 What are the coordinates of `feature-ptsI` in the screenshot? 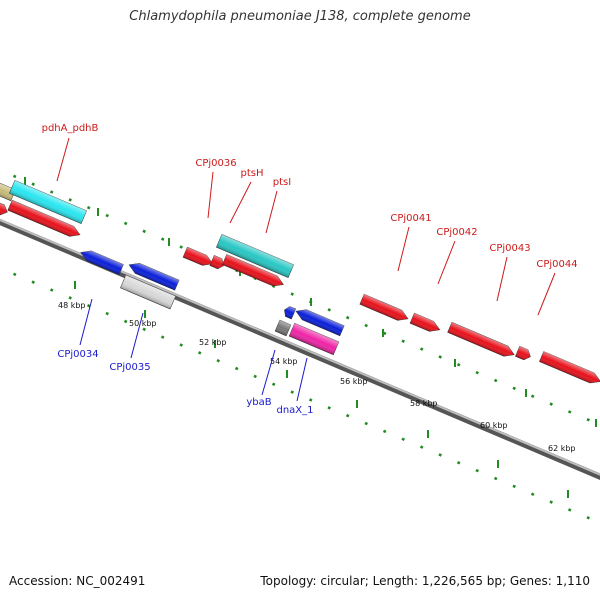 It's located at (253, 271).